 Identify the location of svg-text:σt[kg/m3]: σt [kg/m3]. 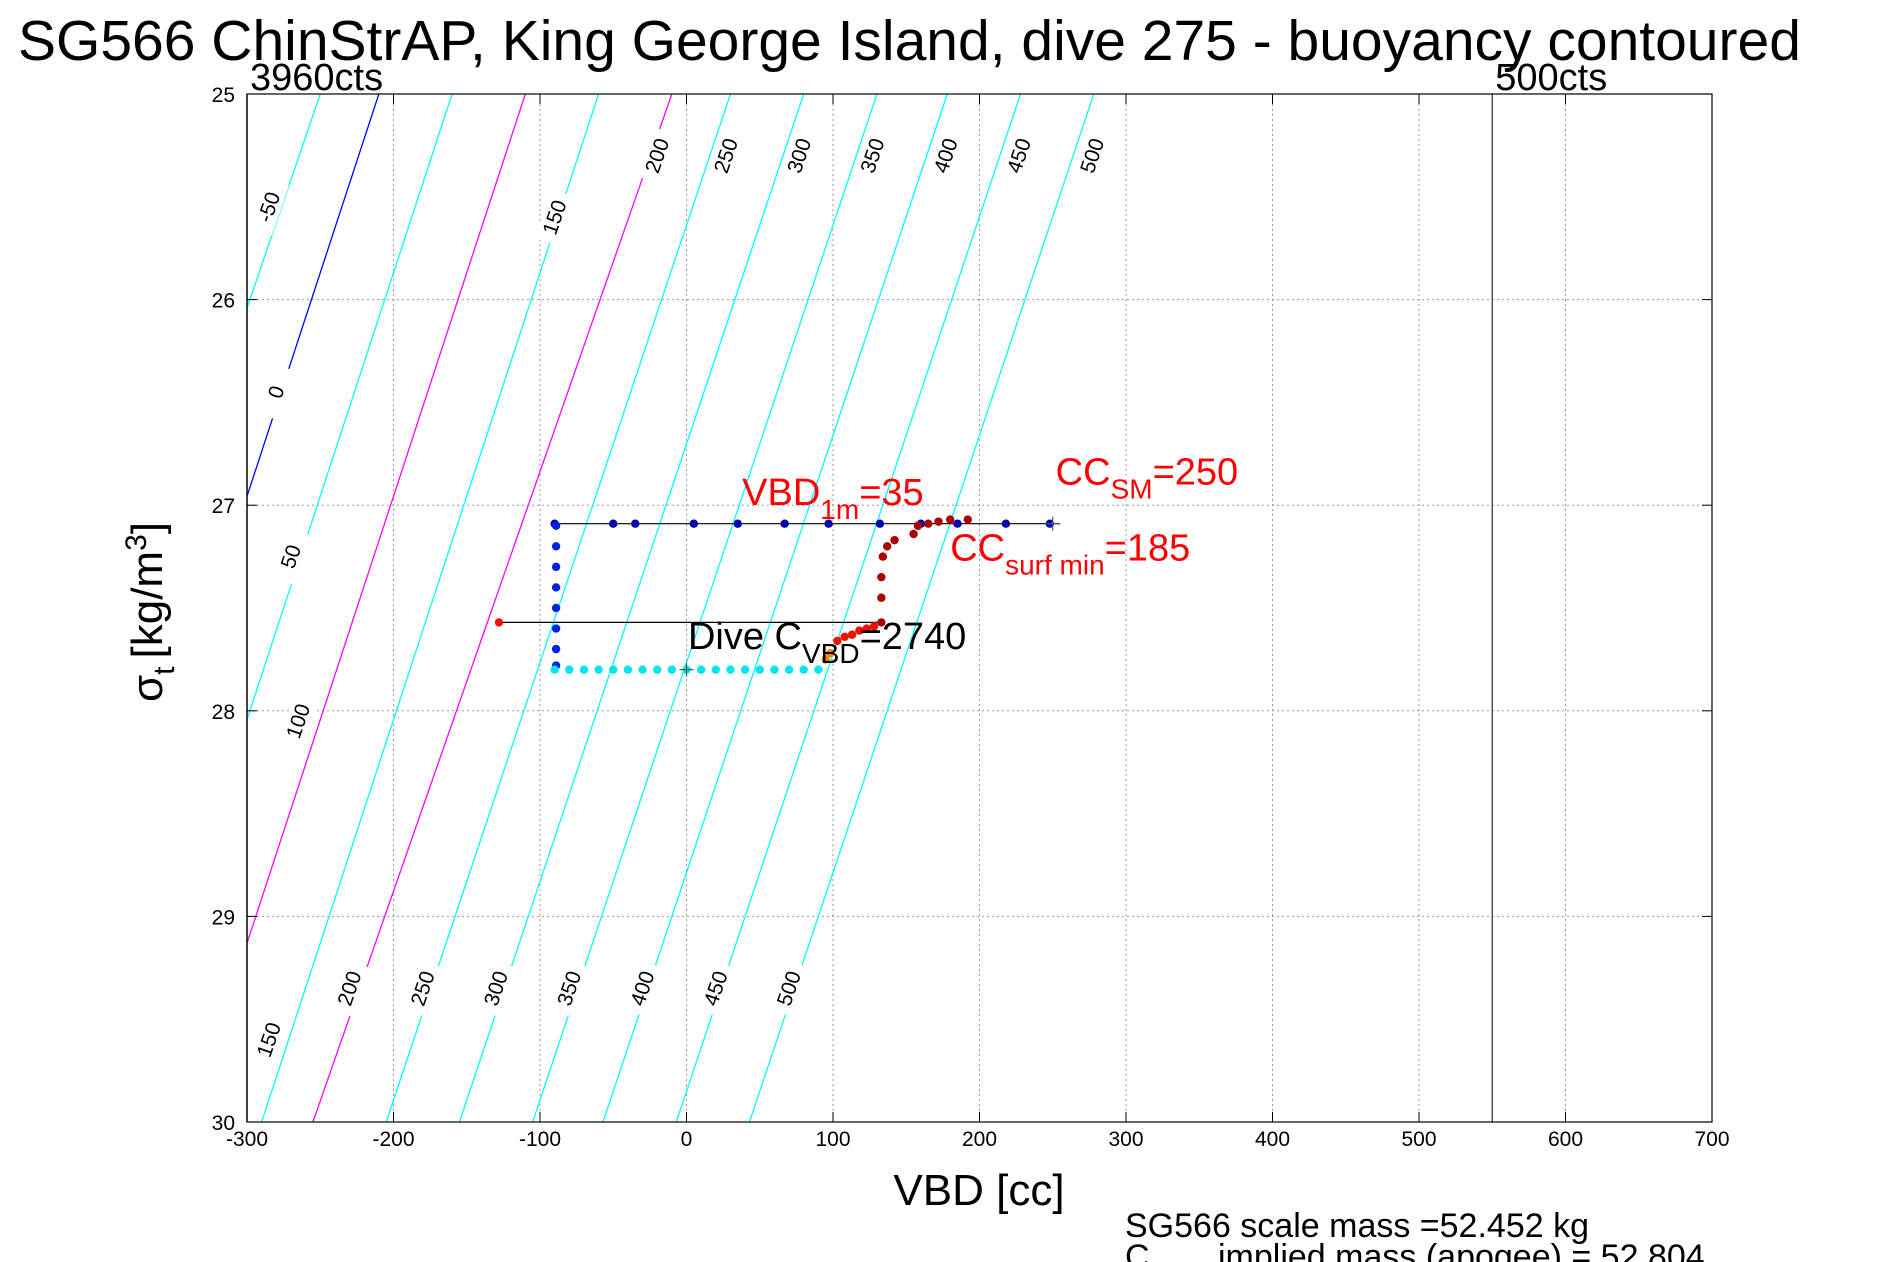
(150, 612).